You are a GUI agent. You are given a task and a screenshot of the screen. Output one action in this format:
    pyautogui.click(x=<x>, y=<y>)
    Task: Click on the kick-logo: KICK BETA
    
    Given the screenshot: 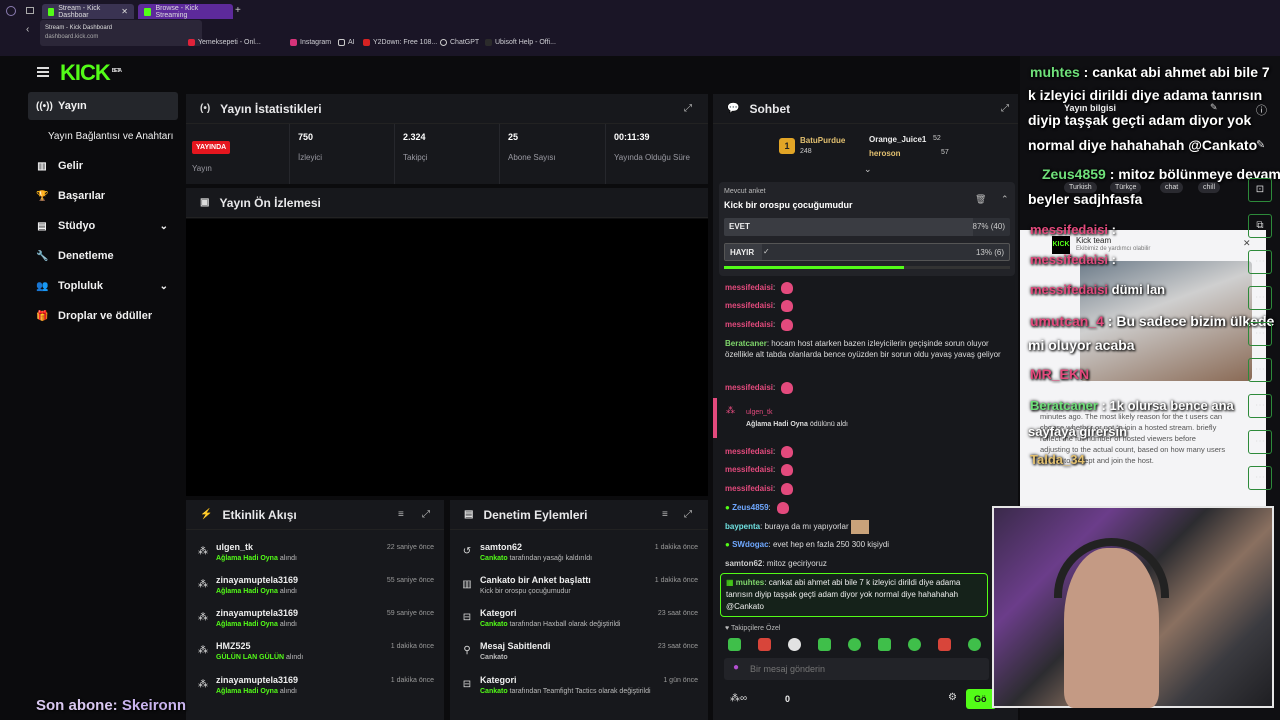 What is the action you would take?
    pyautogui.click(x=91, y=72)
    